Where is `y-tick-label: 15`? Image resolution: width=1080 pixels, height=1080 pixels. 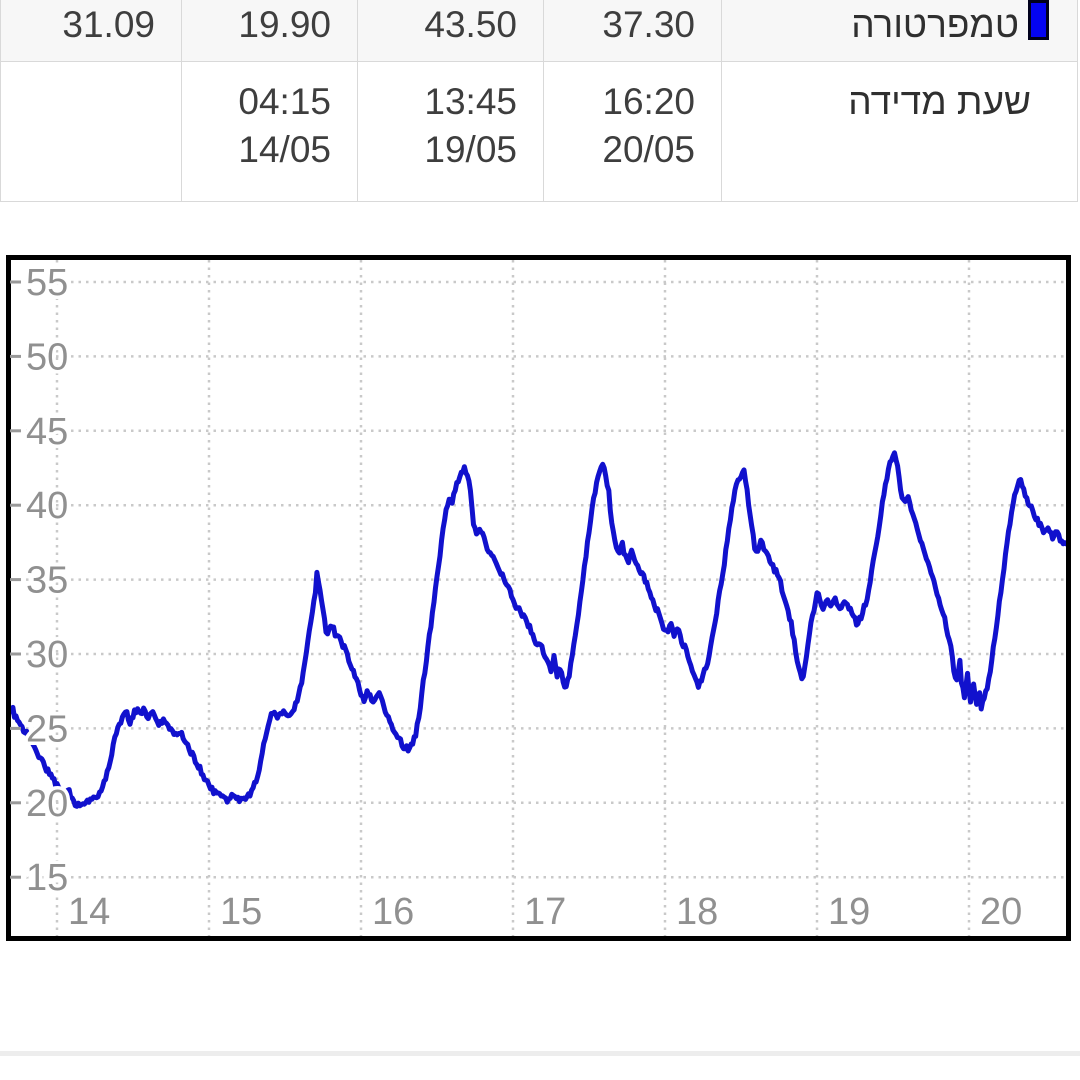 y-tick-label: 15 is located at coordinates (47, 878).